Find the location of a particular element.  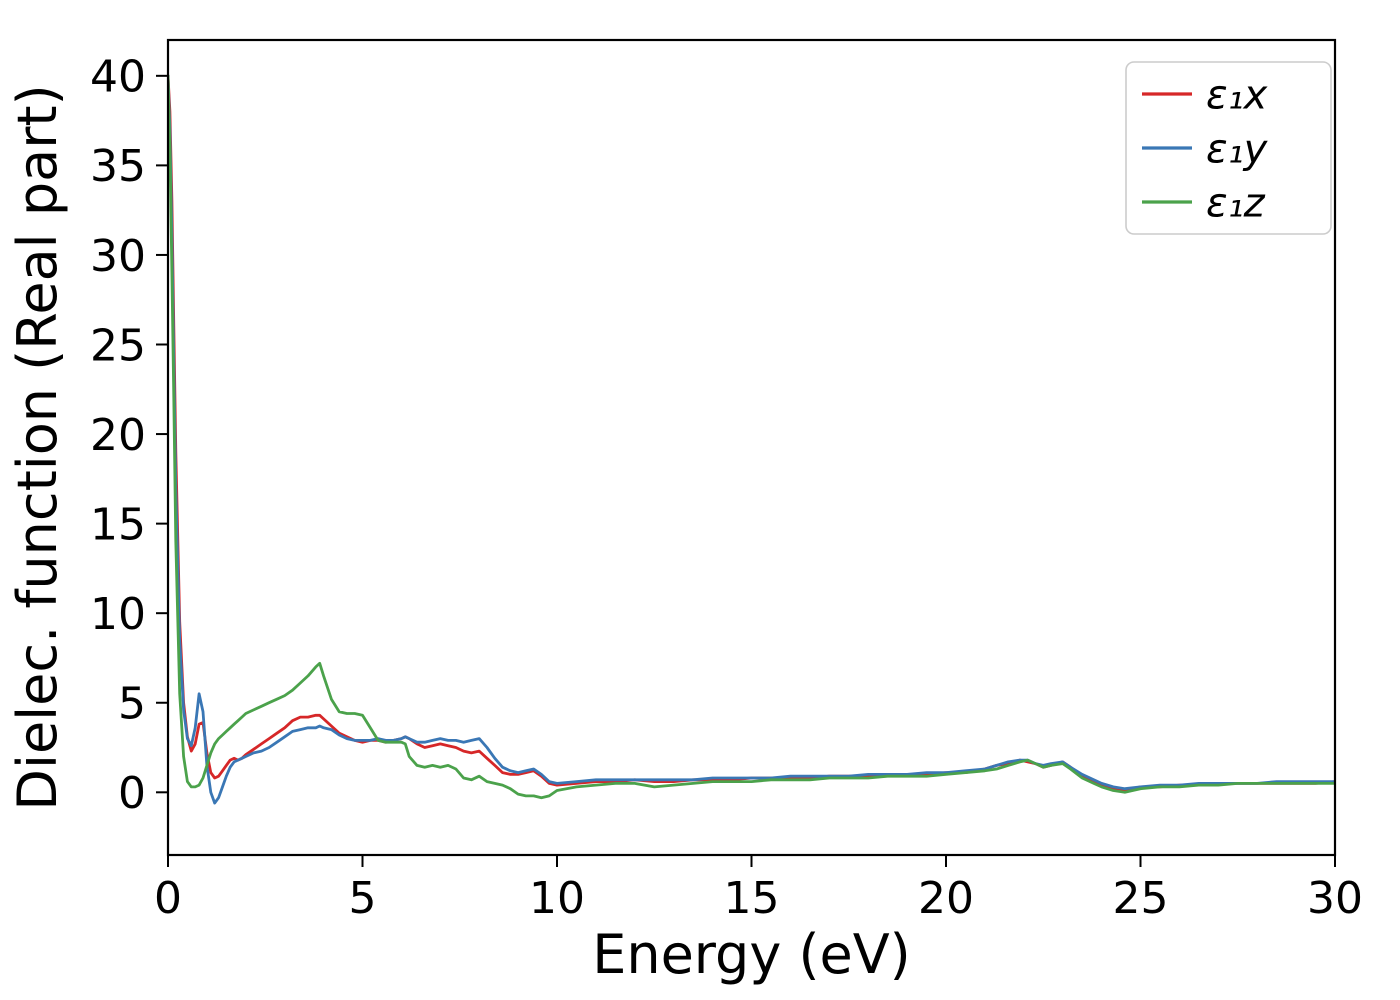

x-tick-label: 30 is located at coordinates (1335, 898).